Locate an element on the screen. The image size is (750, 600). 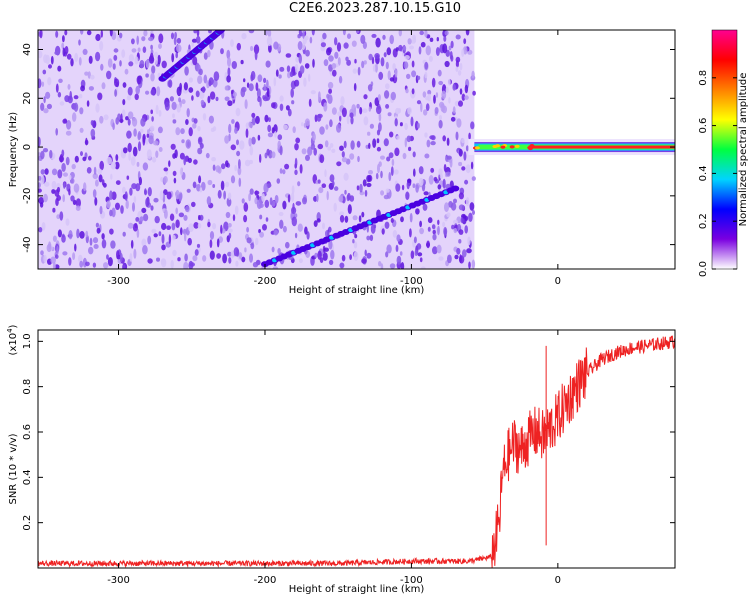
y-tick-label: 1.0 is located at coordinates (27, 341).